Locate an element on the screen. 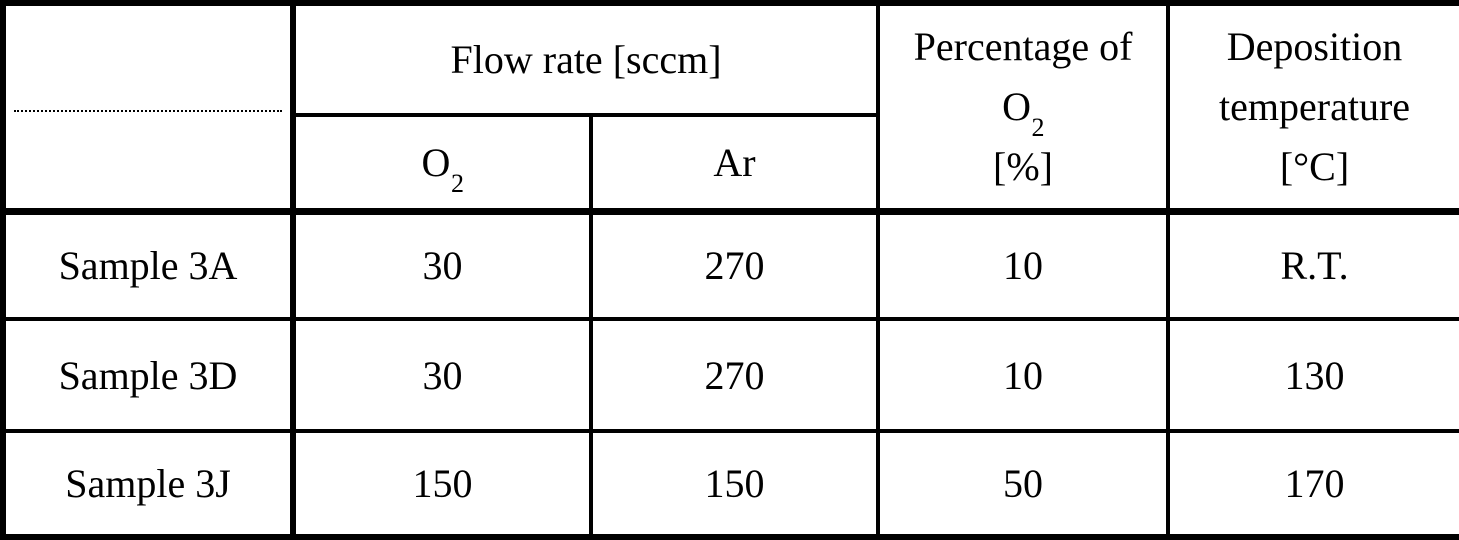 This screenshot has width=1459, height=540. o2-flow-cell: 150 is located at coordinates (442, 484).